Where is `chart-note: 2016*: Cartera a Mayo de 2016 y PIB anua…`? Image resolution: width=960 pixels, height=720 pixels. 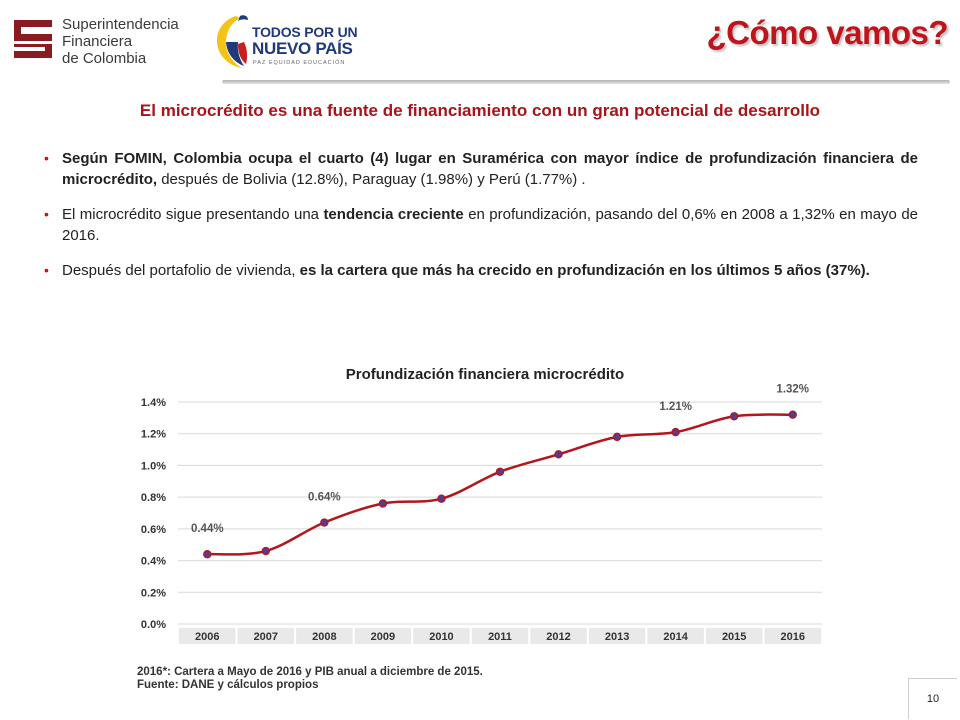
chart-note: 2016*: Cartera a Mayo de 2016 y PIB anua… is located at coordinates (310, 672).